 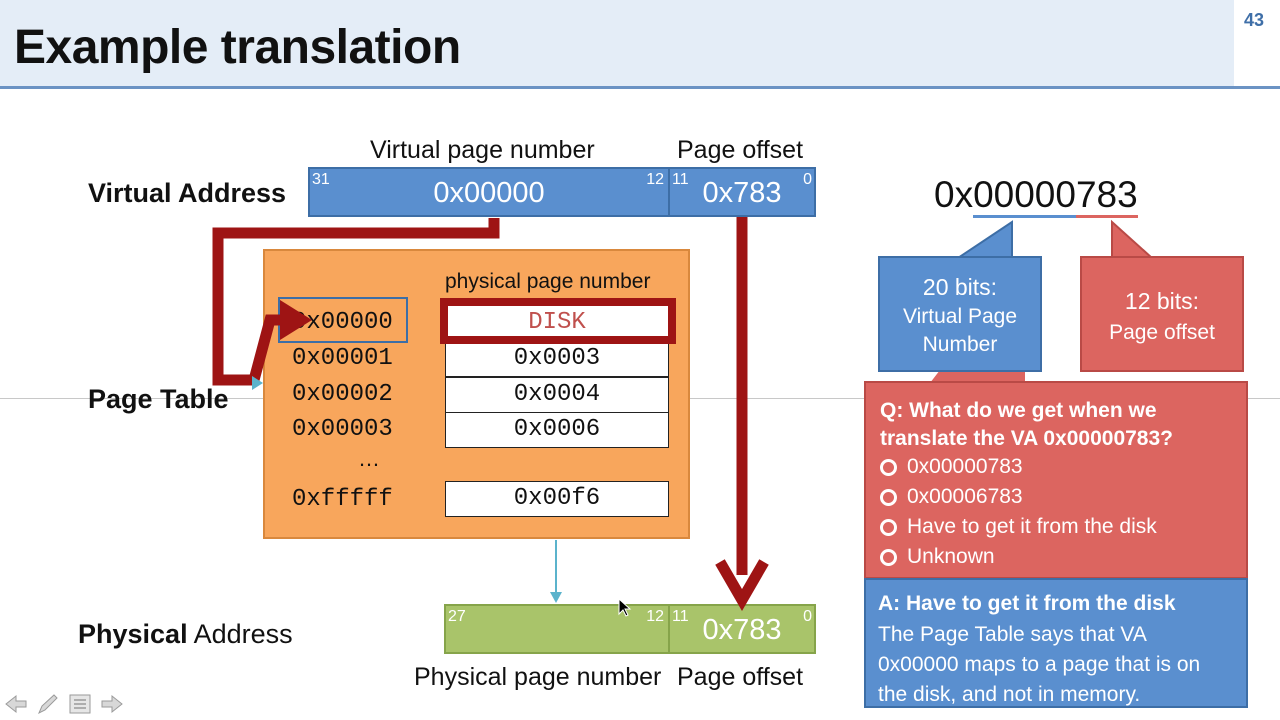 I want to click on address-word: Address, so click(x=240, y=634).